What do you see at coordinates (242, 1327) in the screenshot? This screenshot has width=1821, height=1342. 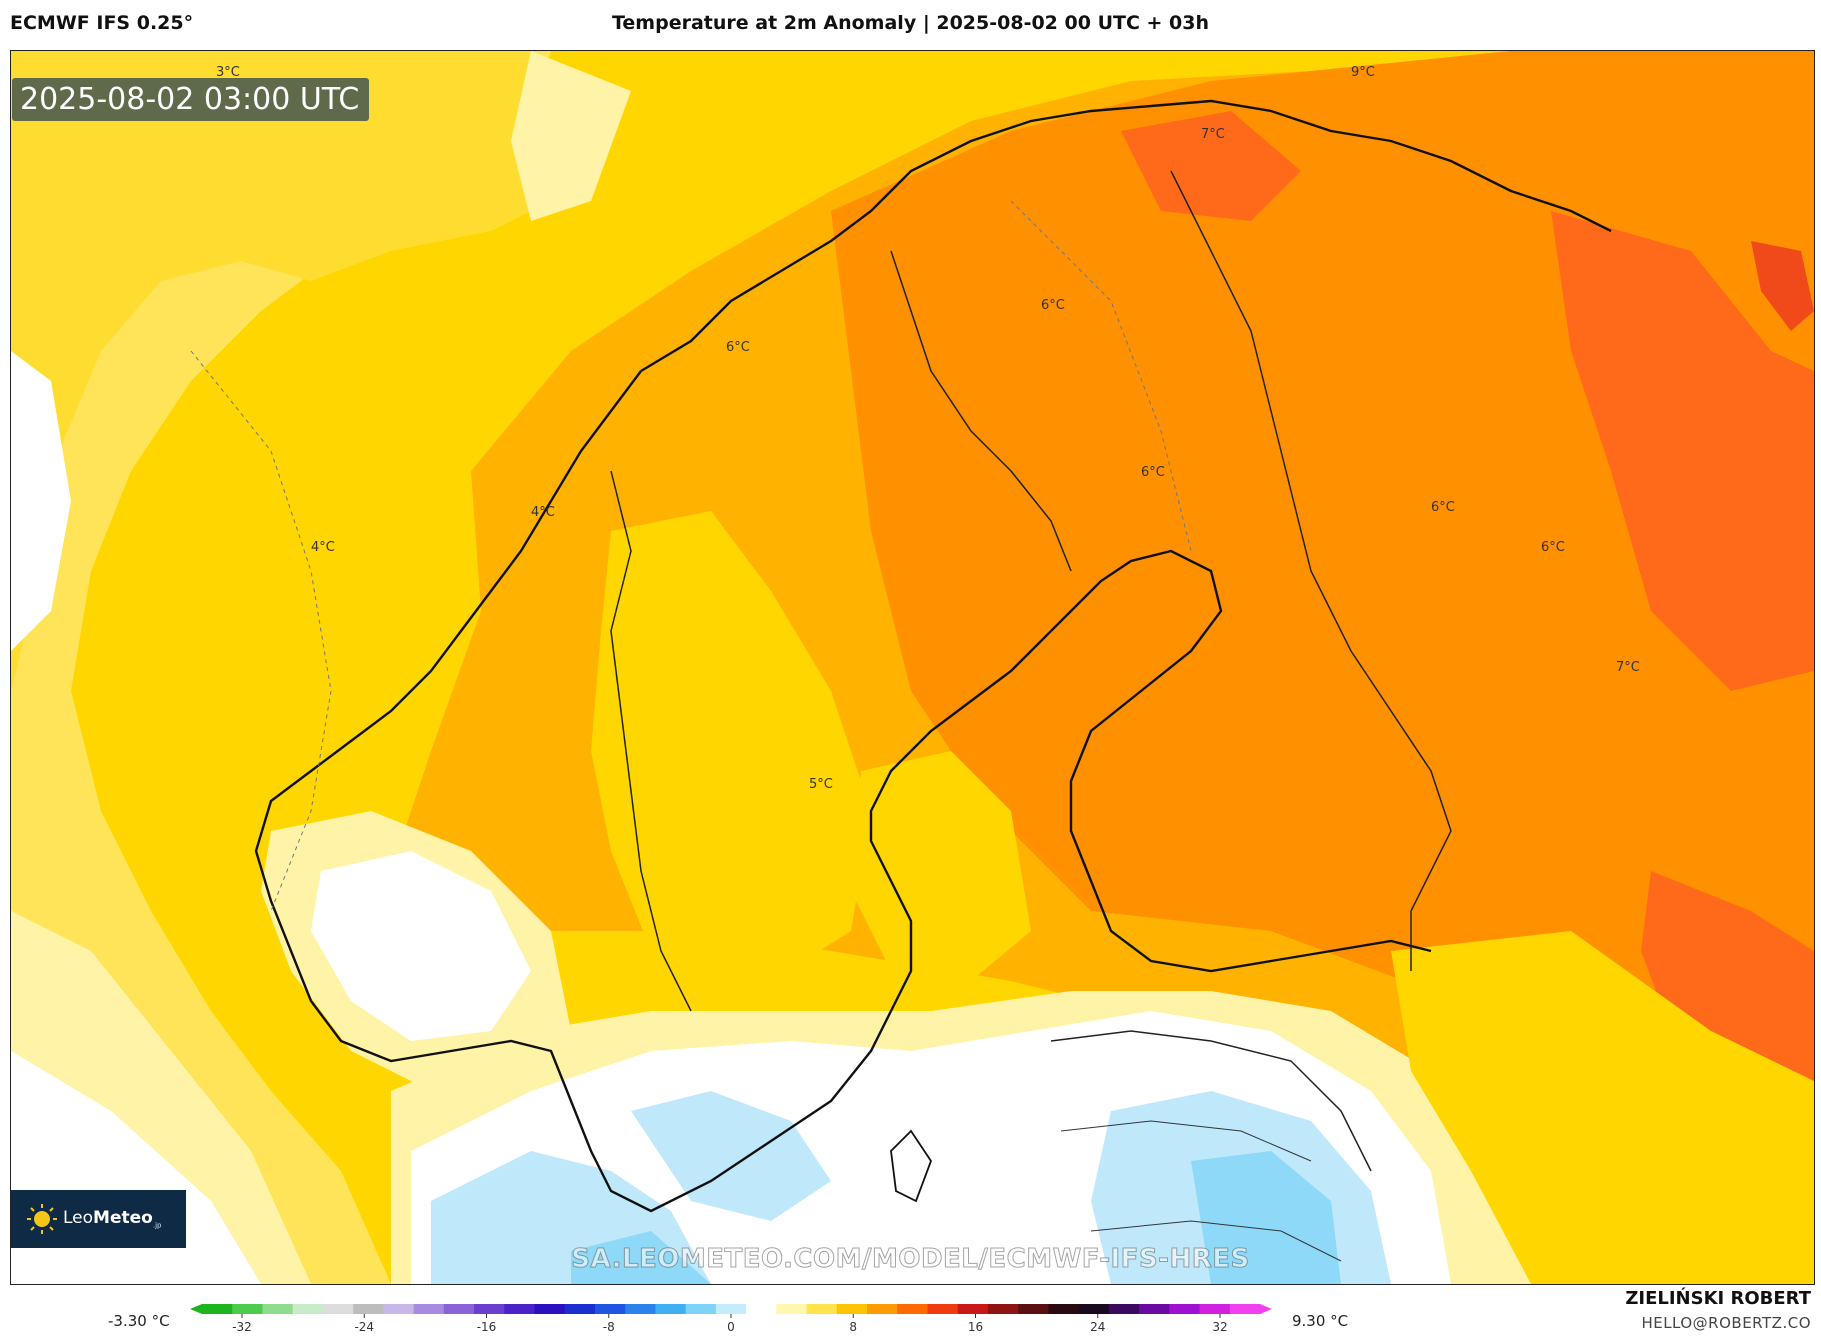 I see `colorbar-tick-label: -32` at bounding box center [242, 1327].